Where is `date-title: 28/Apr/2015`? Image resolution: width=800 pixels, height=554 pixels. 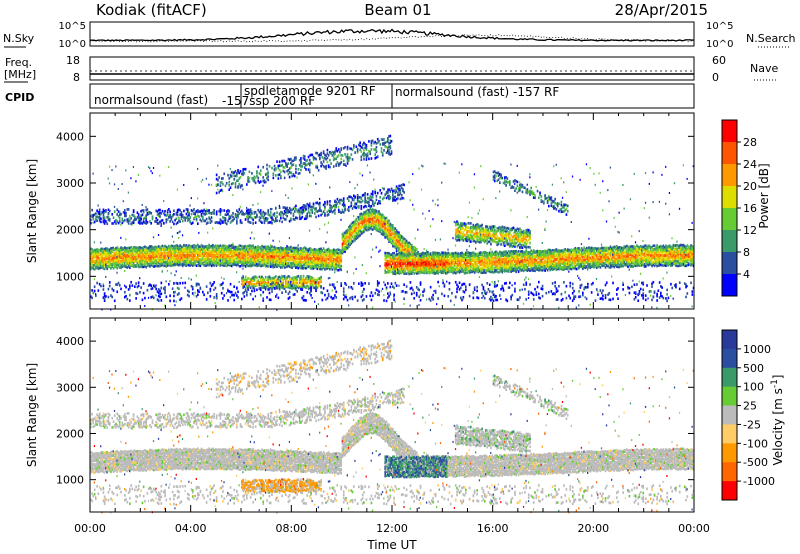 date-title: 28/Apr/2015 is located at coordinates (661, 10).